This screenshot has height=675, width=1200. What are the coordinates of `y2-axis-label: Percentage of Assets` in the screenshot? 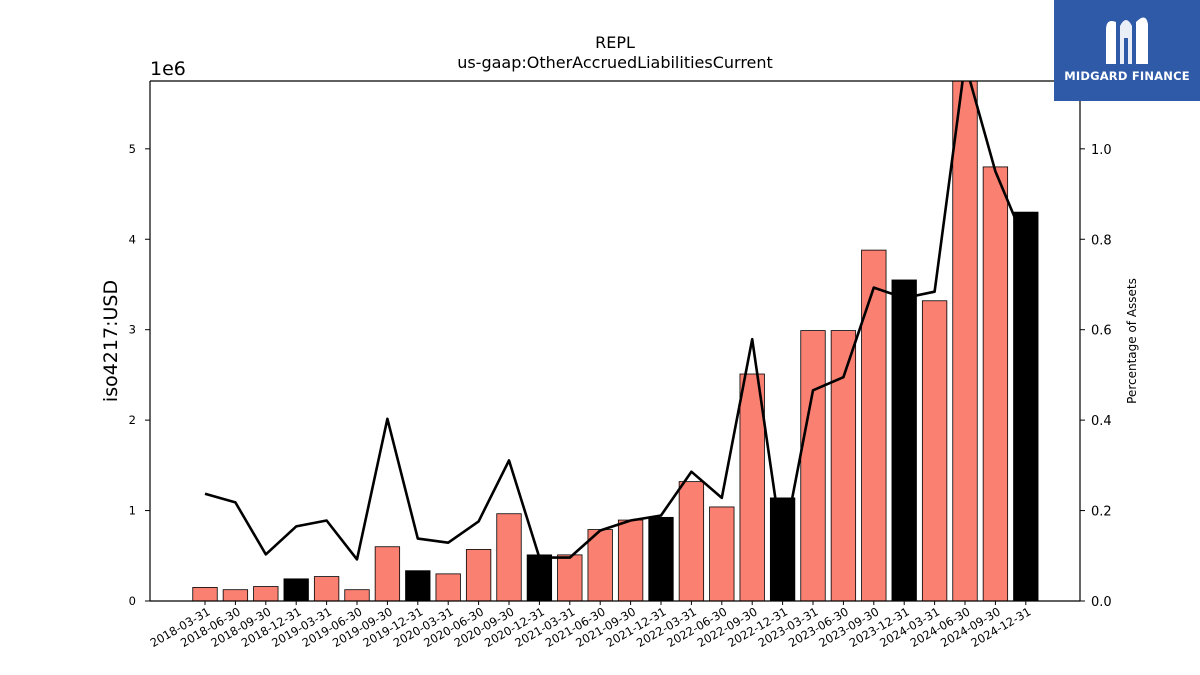 It's located at (1132, 341).